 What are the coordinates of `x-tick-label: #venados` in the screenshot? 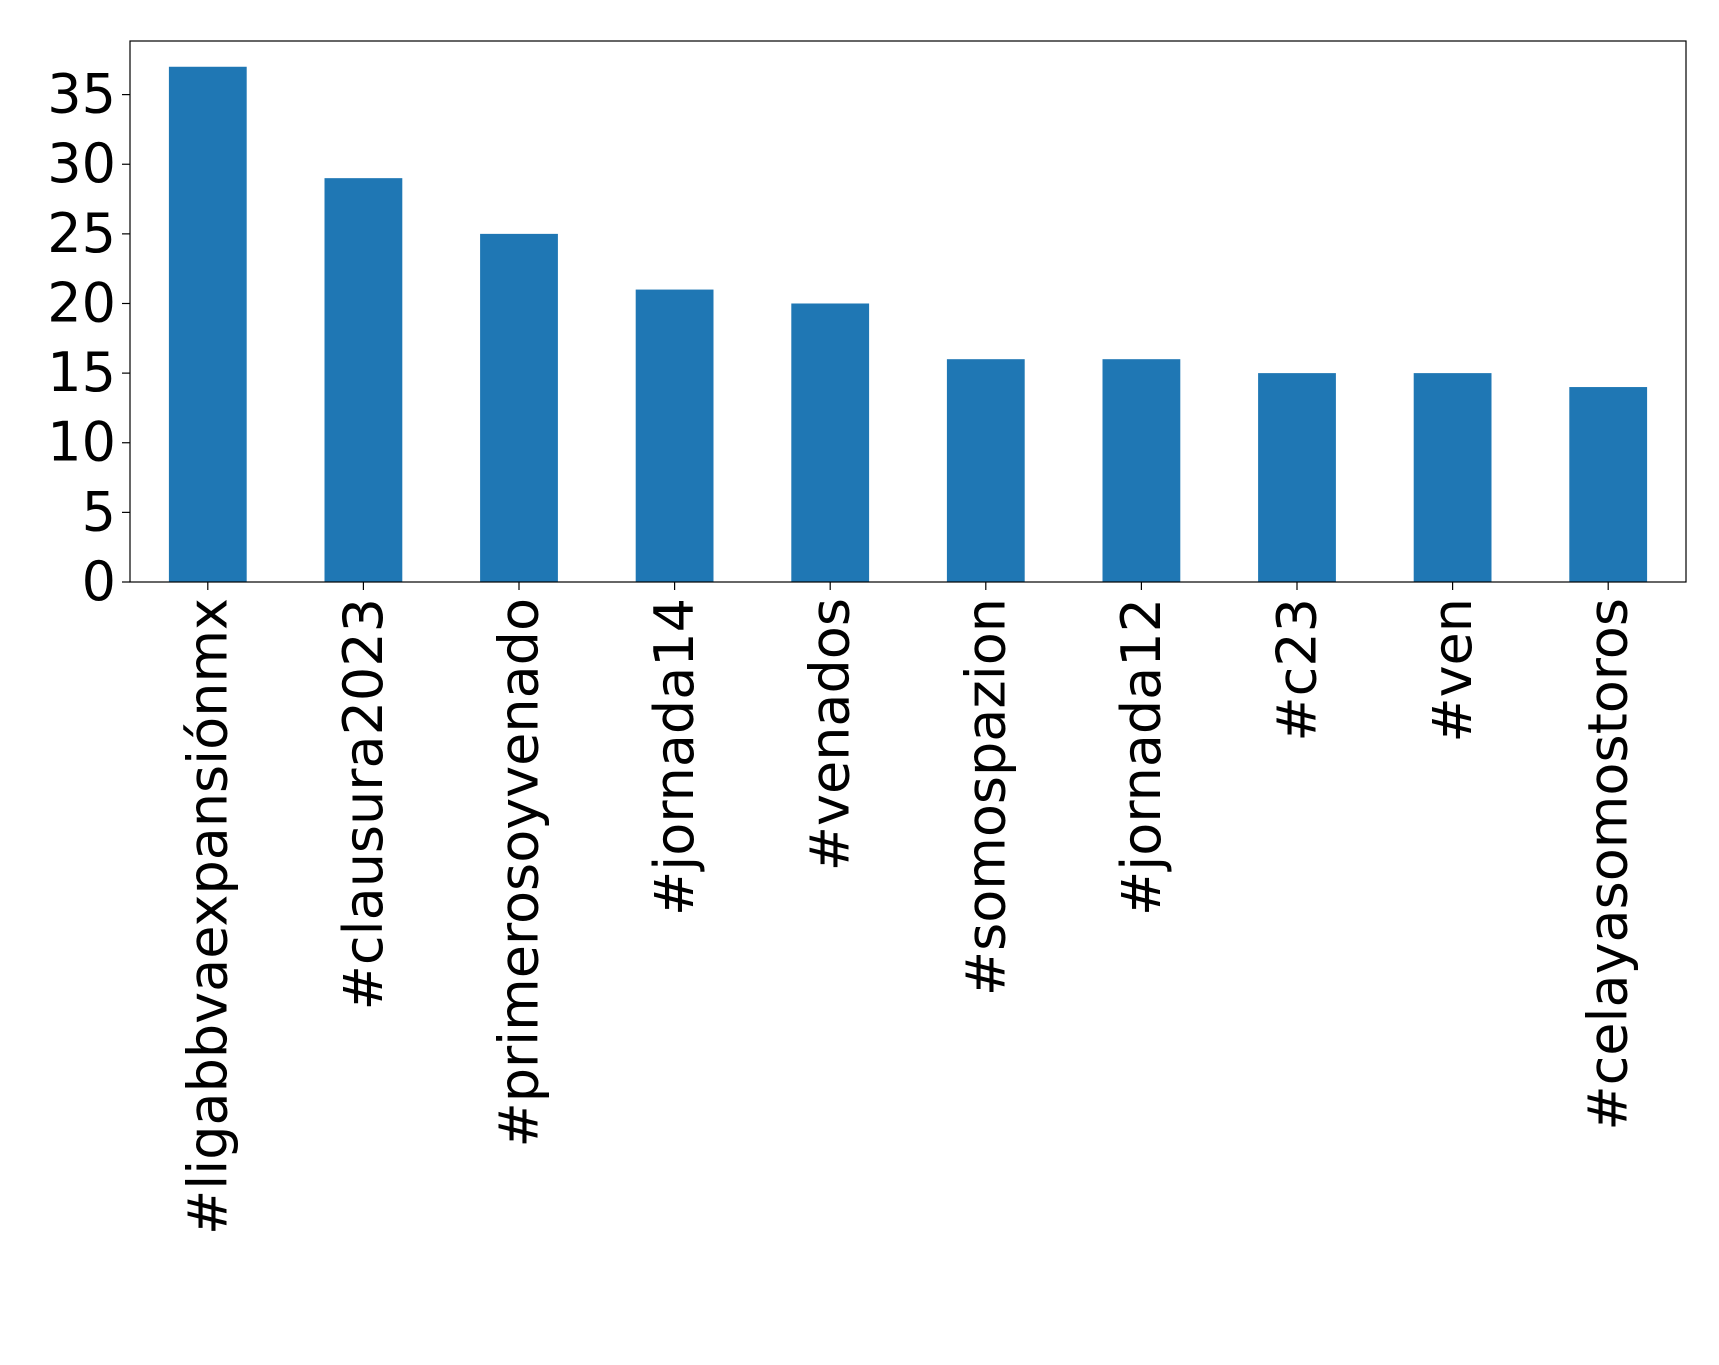 It's located at (830, 734).